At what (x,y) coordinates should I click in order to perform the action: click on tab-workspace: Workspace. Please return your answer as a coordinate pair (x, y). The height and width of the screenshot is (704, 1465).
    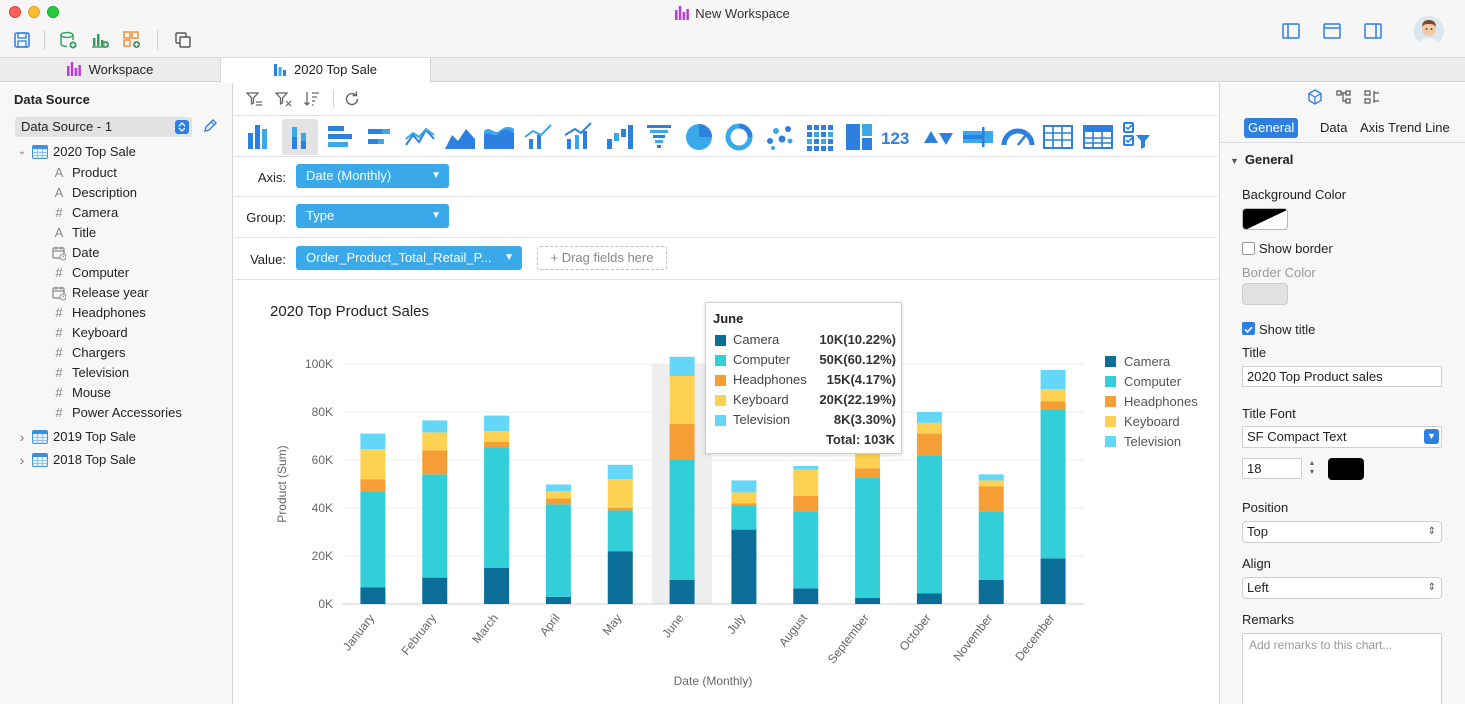
    Looking at the image, I should click on (110, 70).